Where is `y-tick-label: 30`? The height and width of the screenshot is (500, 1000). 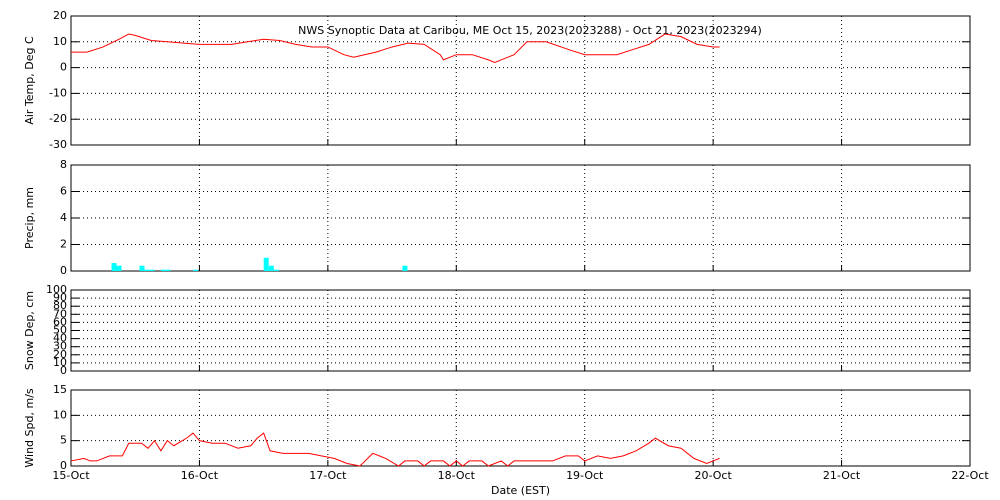
y-tick-label: 30 is located at coordinates (60, 346).